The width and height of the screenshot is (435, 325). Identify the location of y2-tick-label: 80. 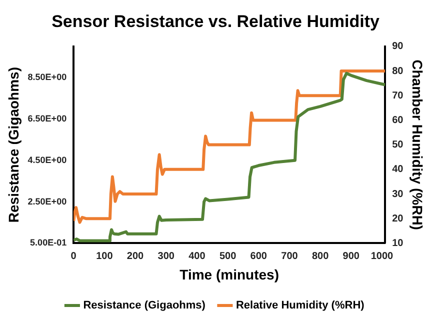
(398, 71).